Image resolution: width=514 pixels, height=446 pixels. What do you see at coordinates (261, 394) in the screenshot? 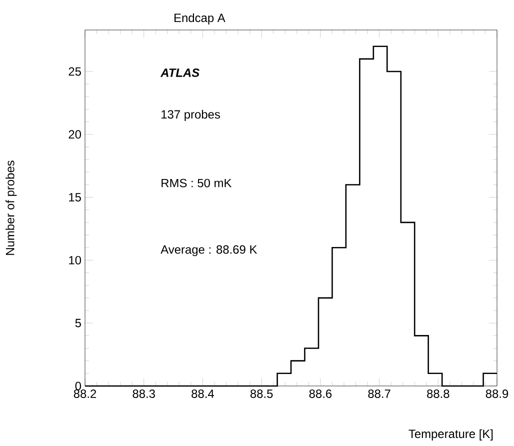
I see `x-tick-label: 88.5` at bounding box center [261, 394].